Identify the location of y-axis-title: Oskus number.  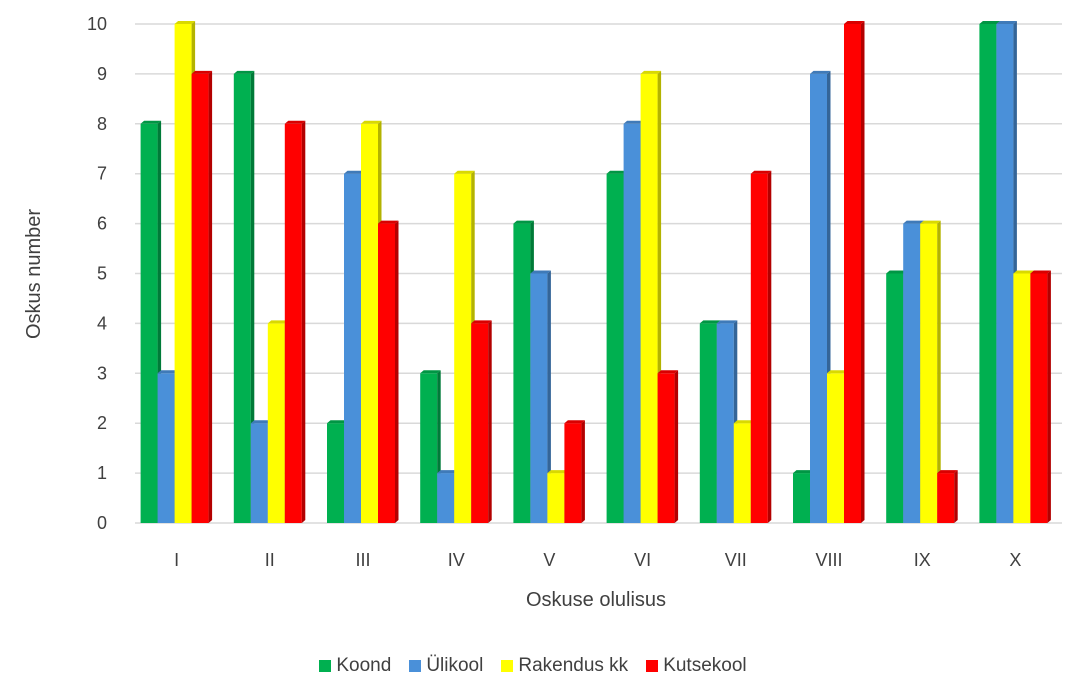
(34, 274).